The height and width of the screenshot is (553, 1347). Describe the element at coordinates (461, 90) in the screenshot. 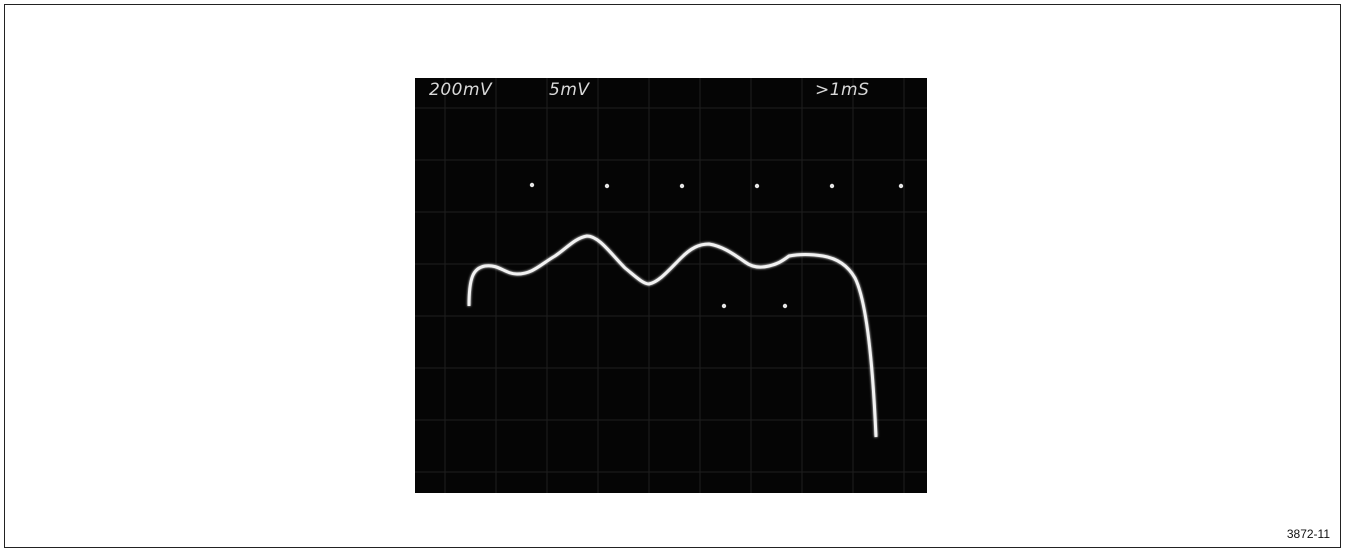

I see `channel1-scale-readout: 200mV` at that location.